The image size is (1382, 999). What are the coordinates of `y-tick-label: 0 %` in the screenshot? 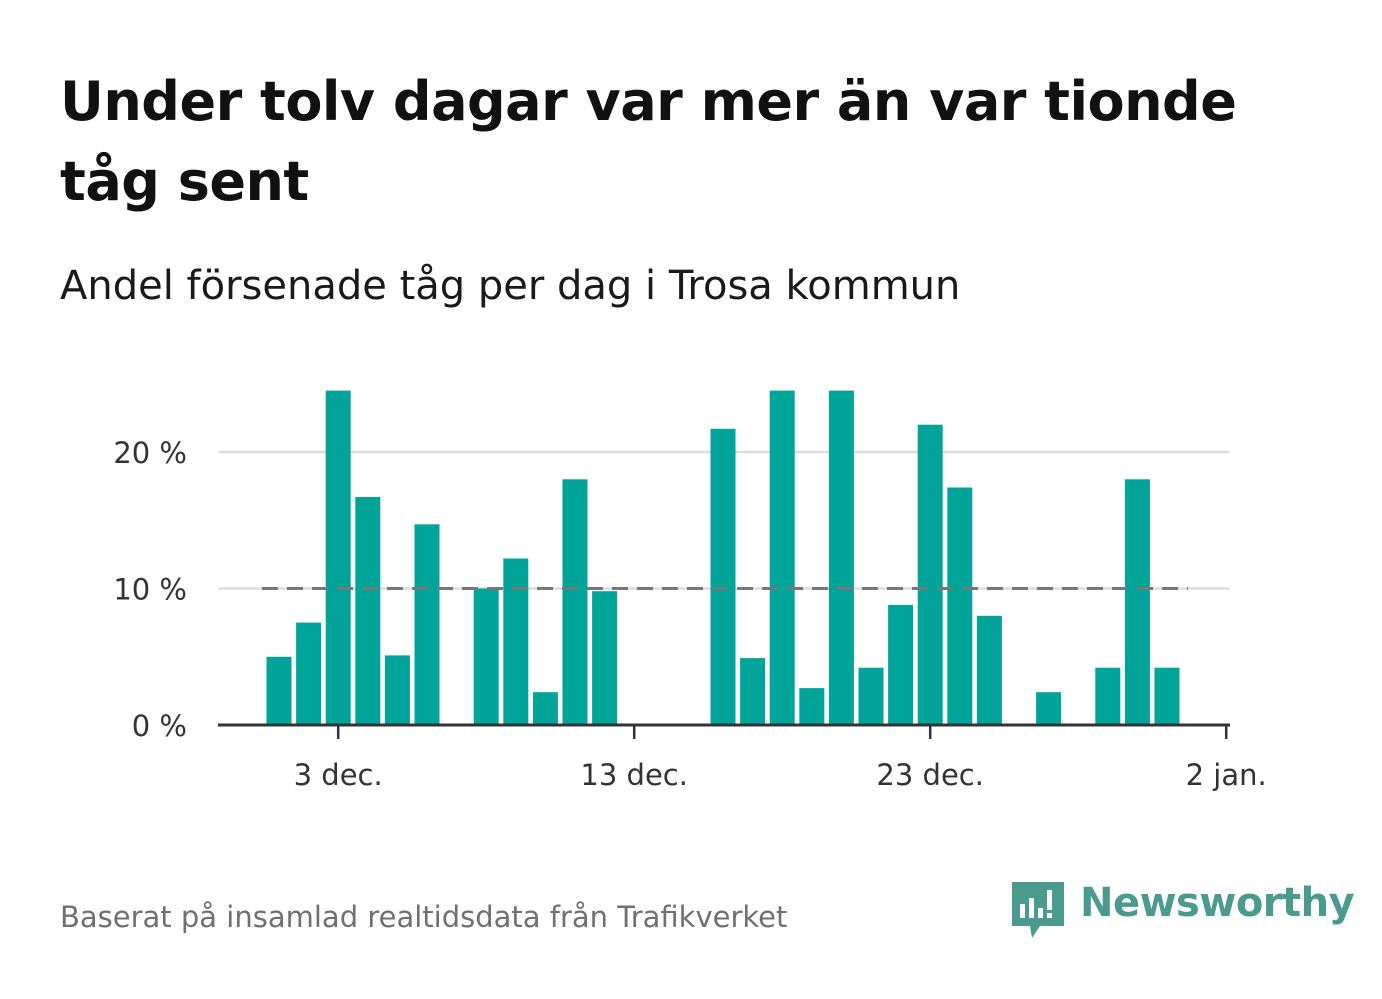 It's located at (159, 726).